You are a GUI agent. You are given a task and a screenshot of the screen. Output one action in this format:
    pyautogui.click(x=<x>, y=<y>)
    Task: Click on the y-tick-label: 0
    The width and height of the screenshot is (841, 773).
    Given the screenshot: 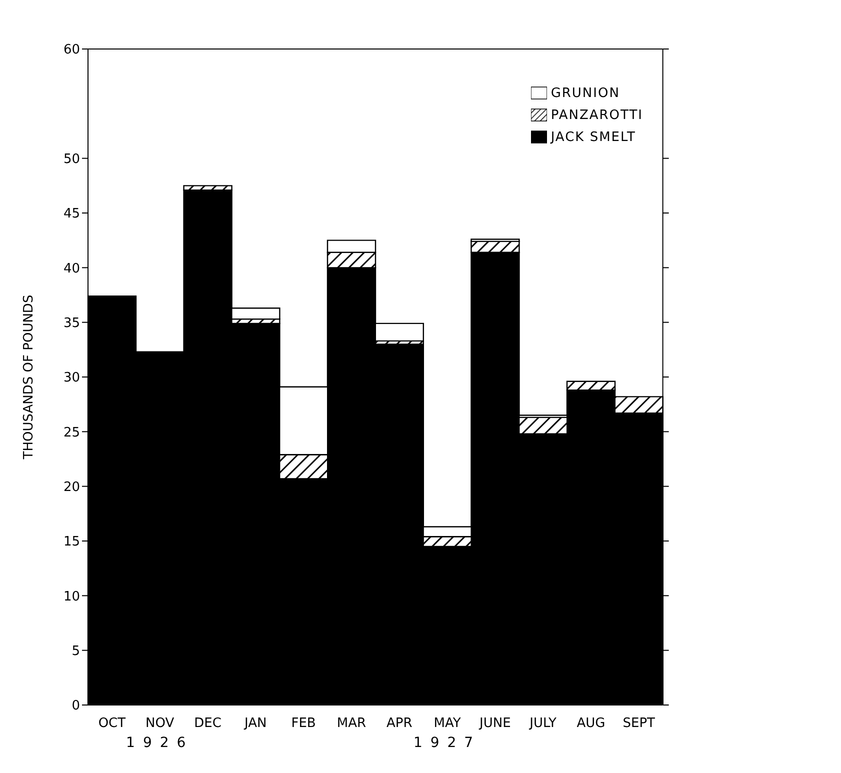 What is the action you would take?
    pyautogui.click(x=76, y=706)
    